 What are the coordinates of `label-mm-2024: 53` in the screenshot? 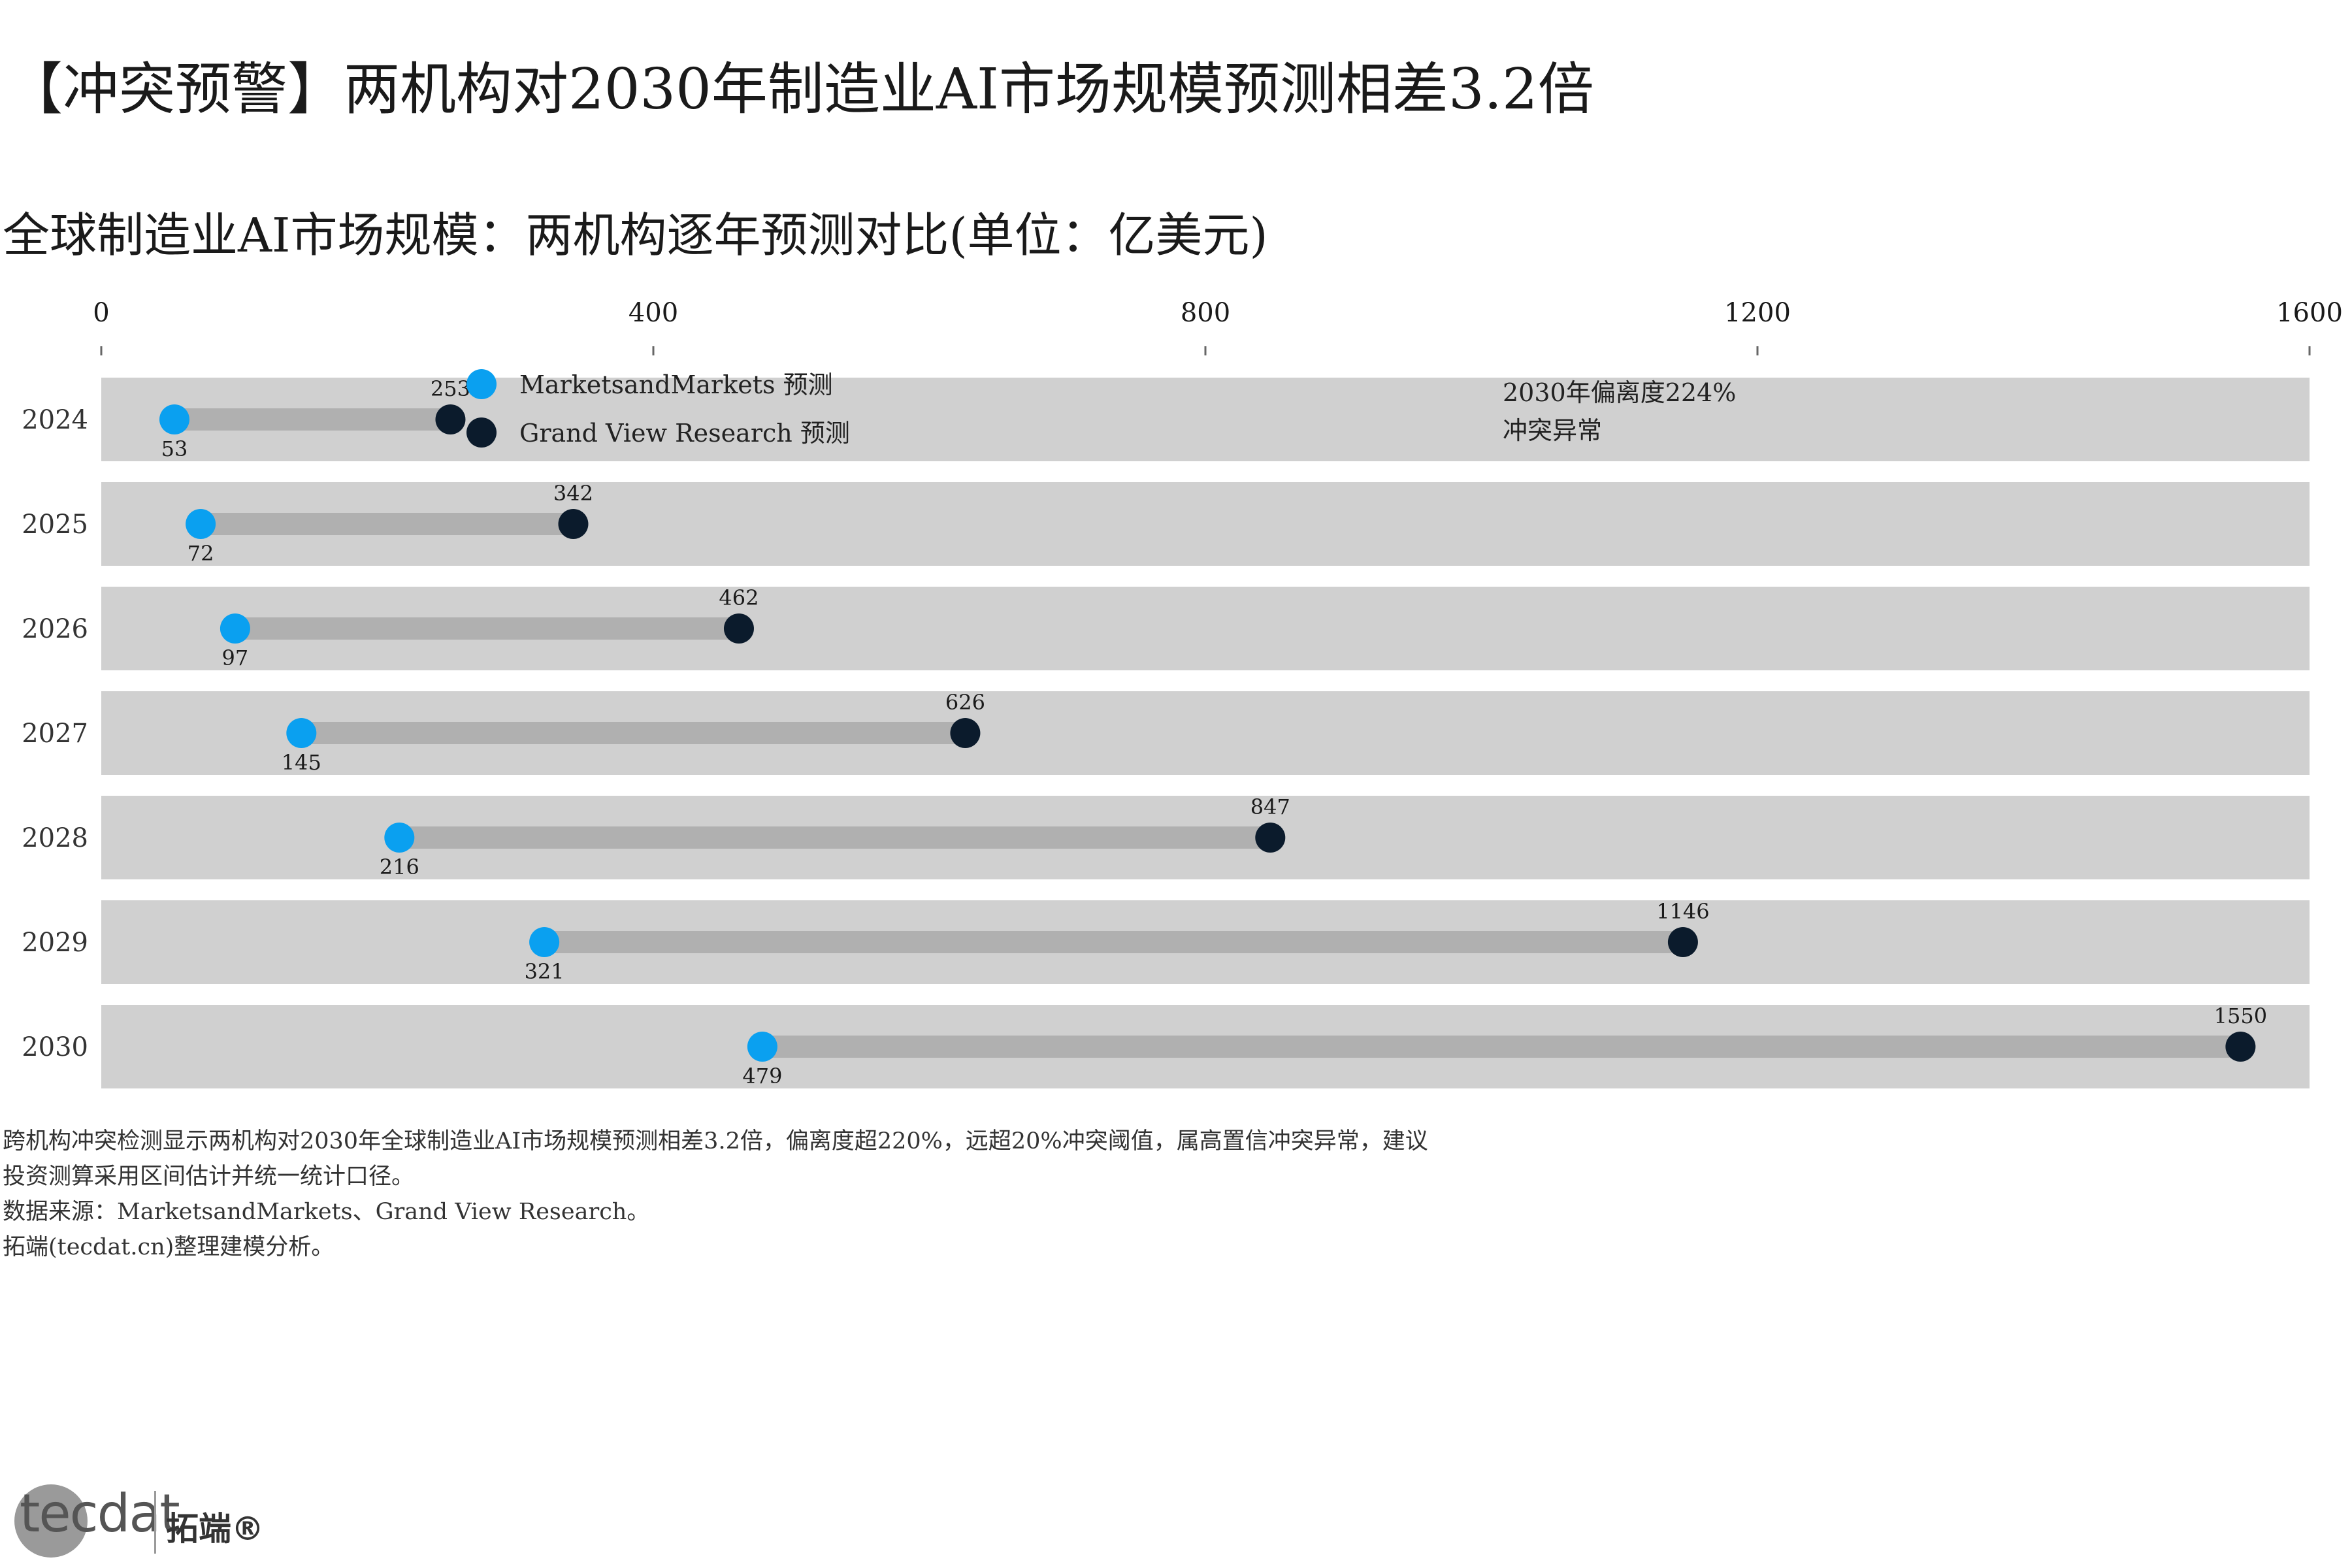 It's located at (174, 448).